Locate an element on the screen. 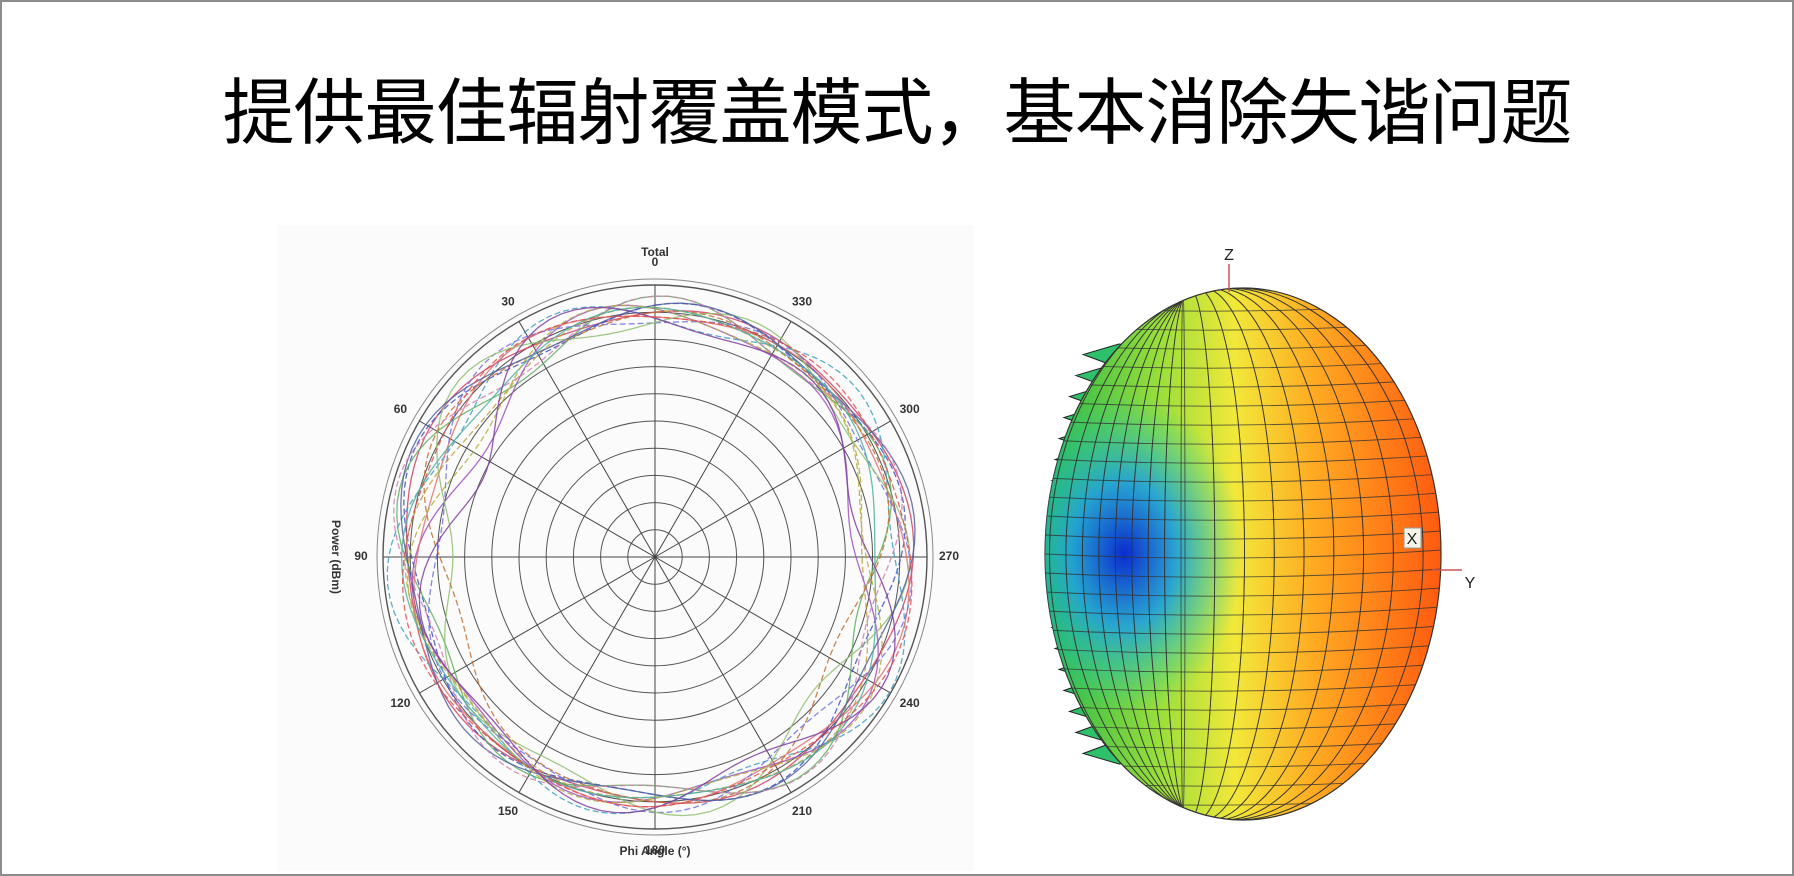 This screenshot has width=1794, height=876. angle-label: 240 is located at coordinates (910, 703).